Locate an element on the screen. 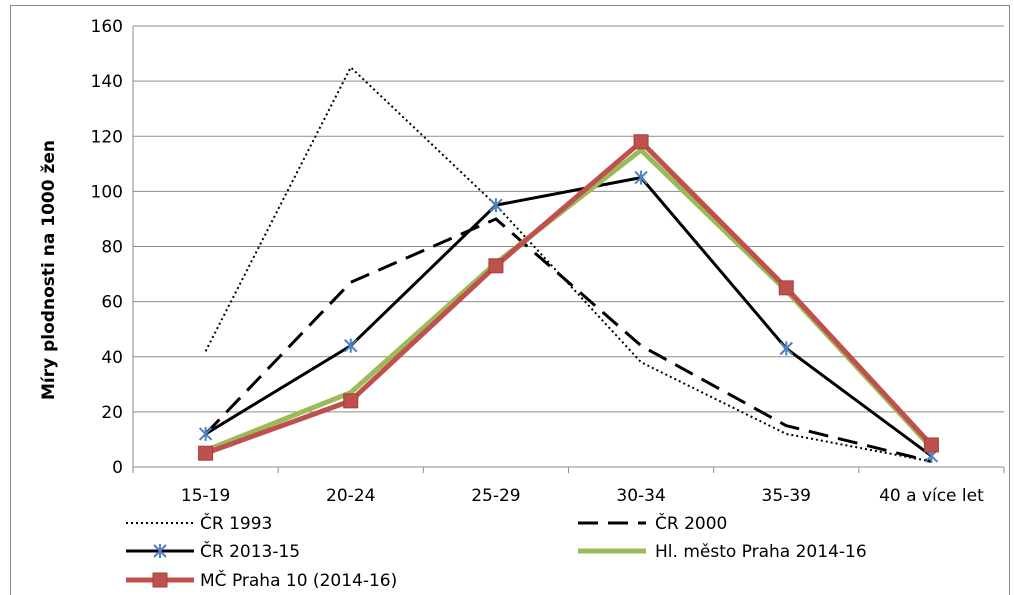  legend-item: Hl. město Praha 2014-16 is located at coordinates (722, 552).